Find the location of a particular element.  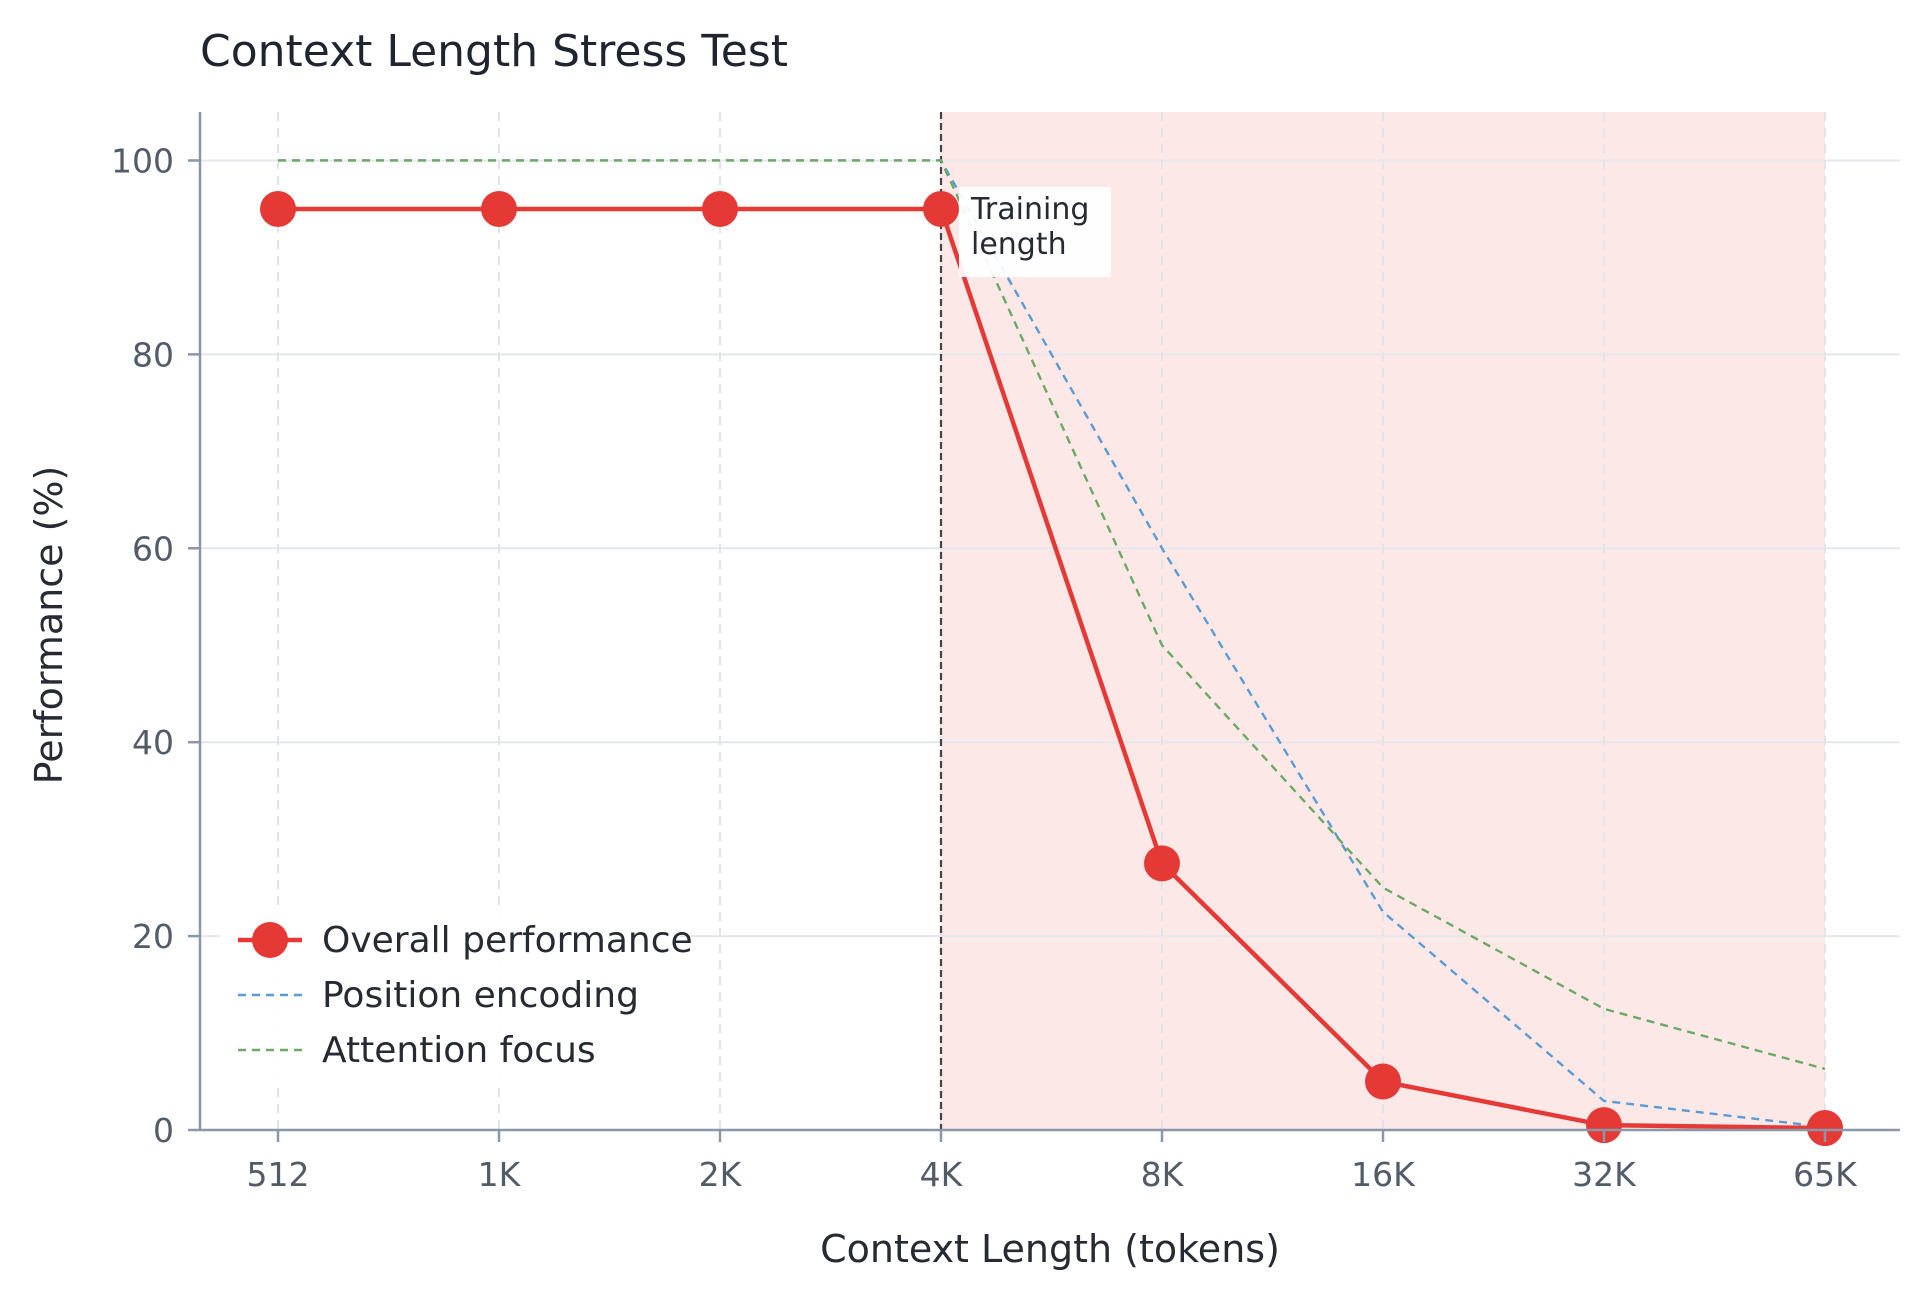

y-tick-label: 100 is located at coordinates (142, 160).